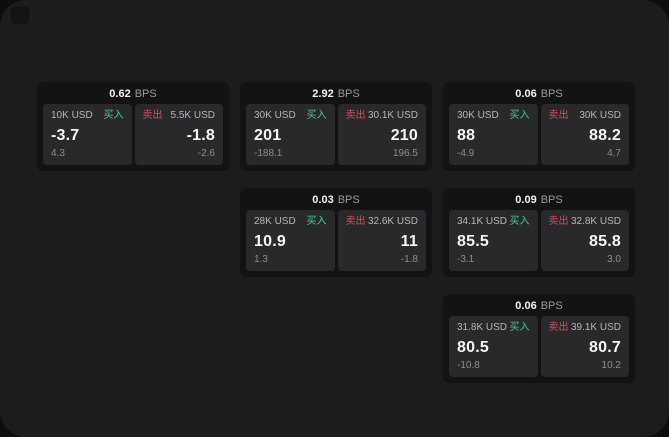 This screenshot has width=669, height=437. Describe the element at coordinates (133, 93) in the screenshot. I see `card-header: 0.62 BPS` at that location.